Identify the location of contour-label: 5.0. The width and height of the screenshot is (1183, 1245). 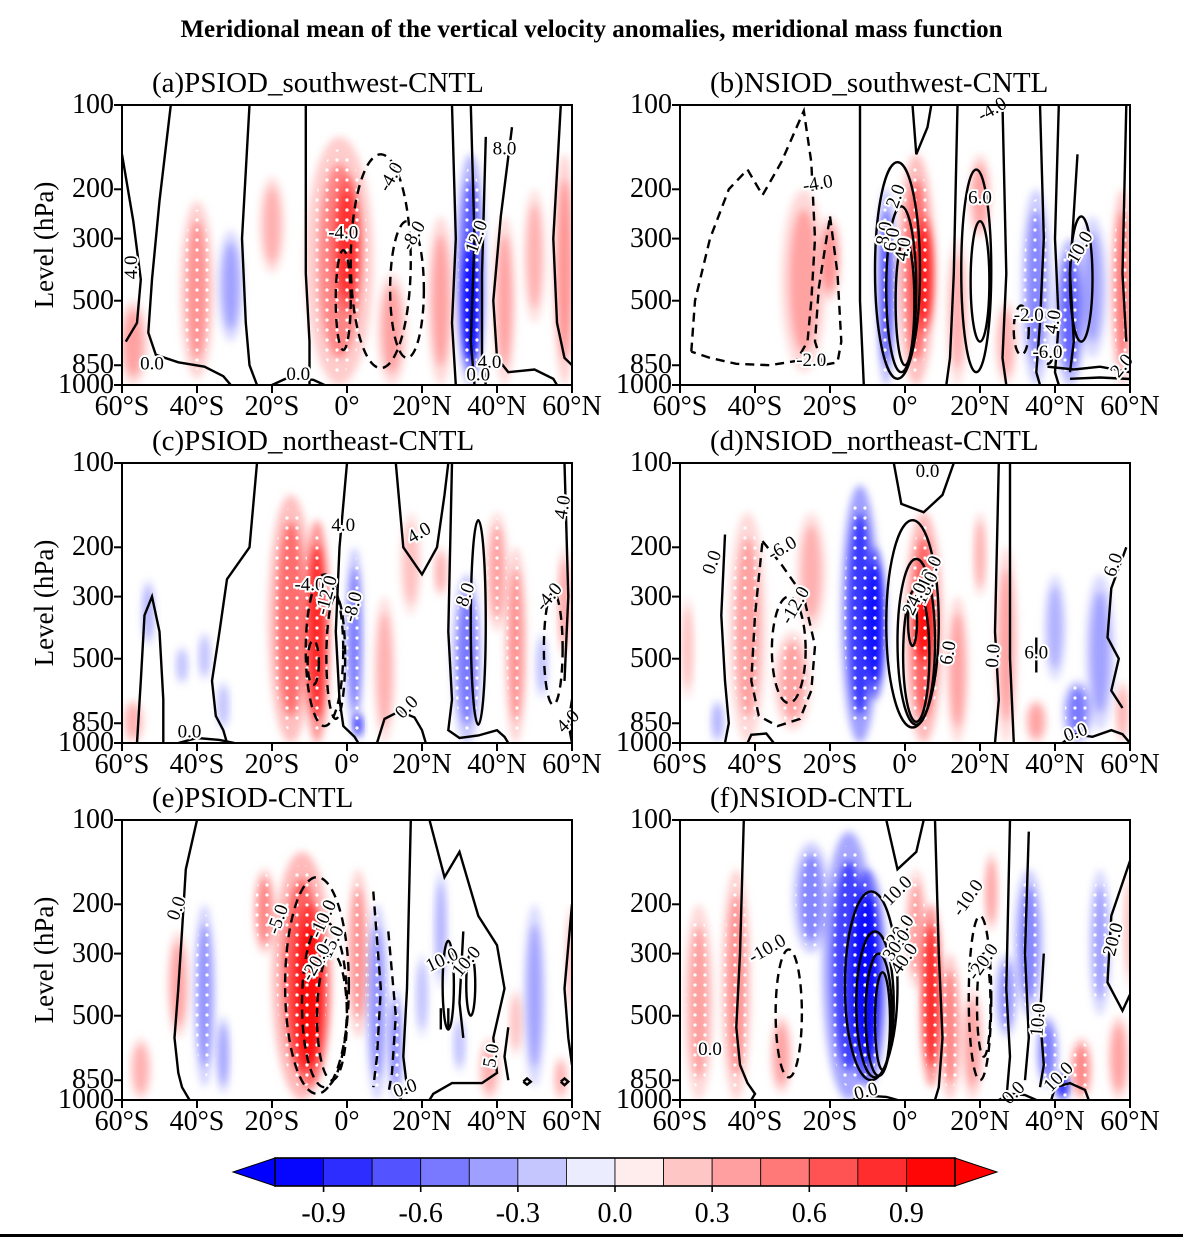
(491, 1055).